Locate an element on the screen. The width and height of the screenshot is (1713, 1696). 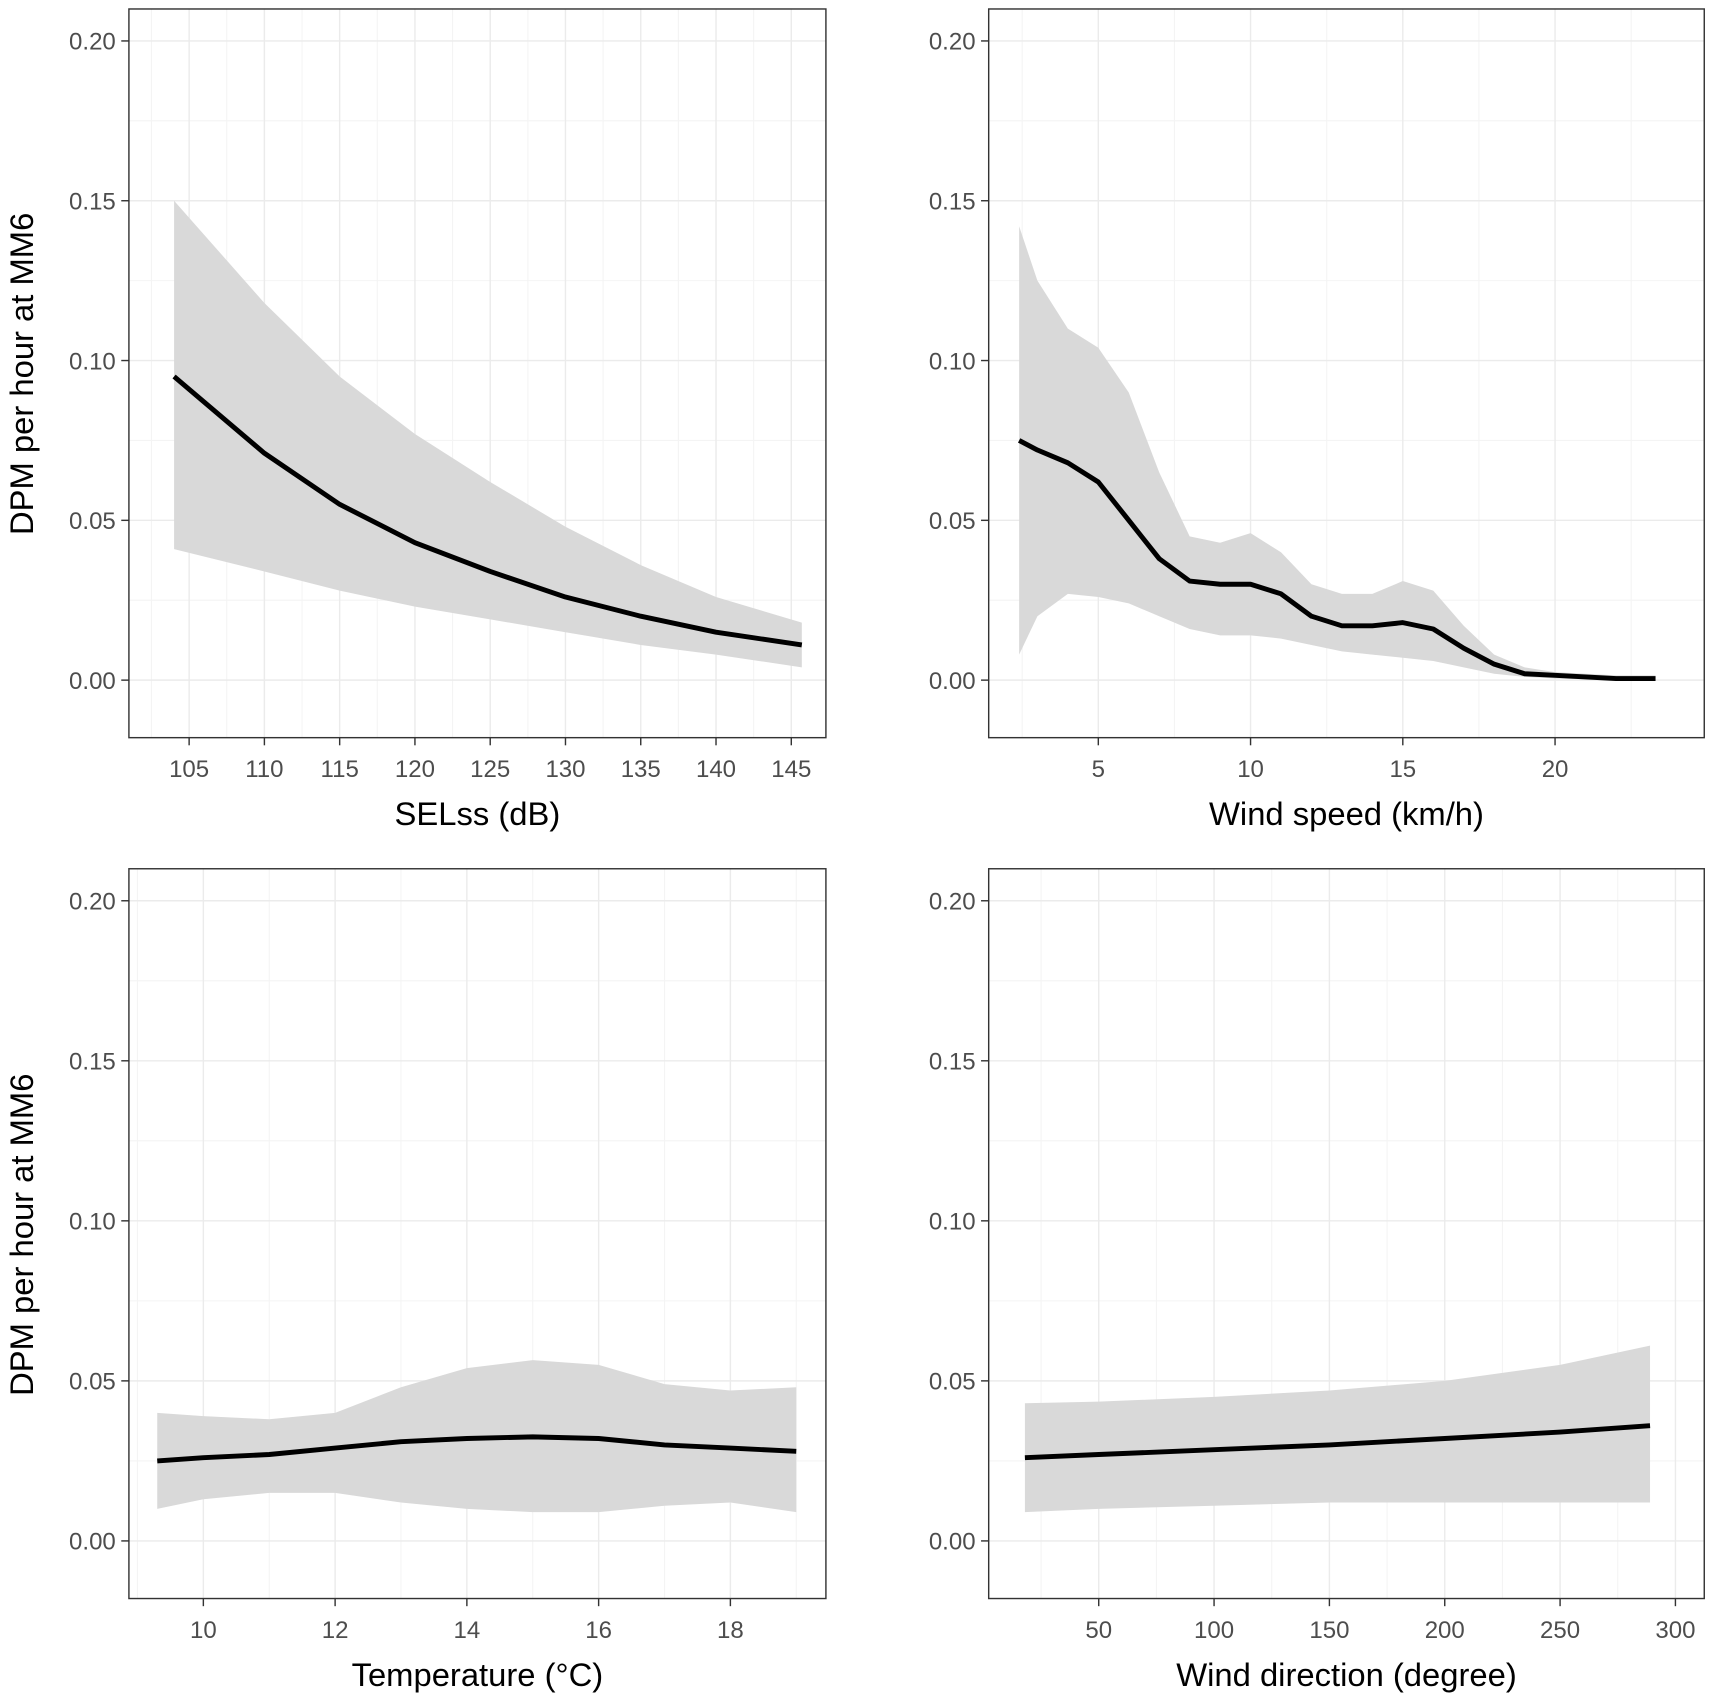
x-tick-label: 5 is located at coordinates (1098, 769).